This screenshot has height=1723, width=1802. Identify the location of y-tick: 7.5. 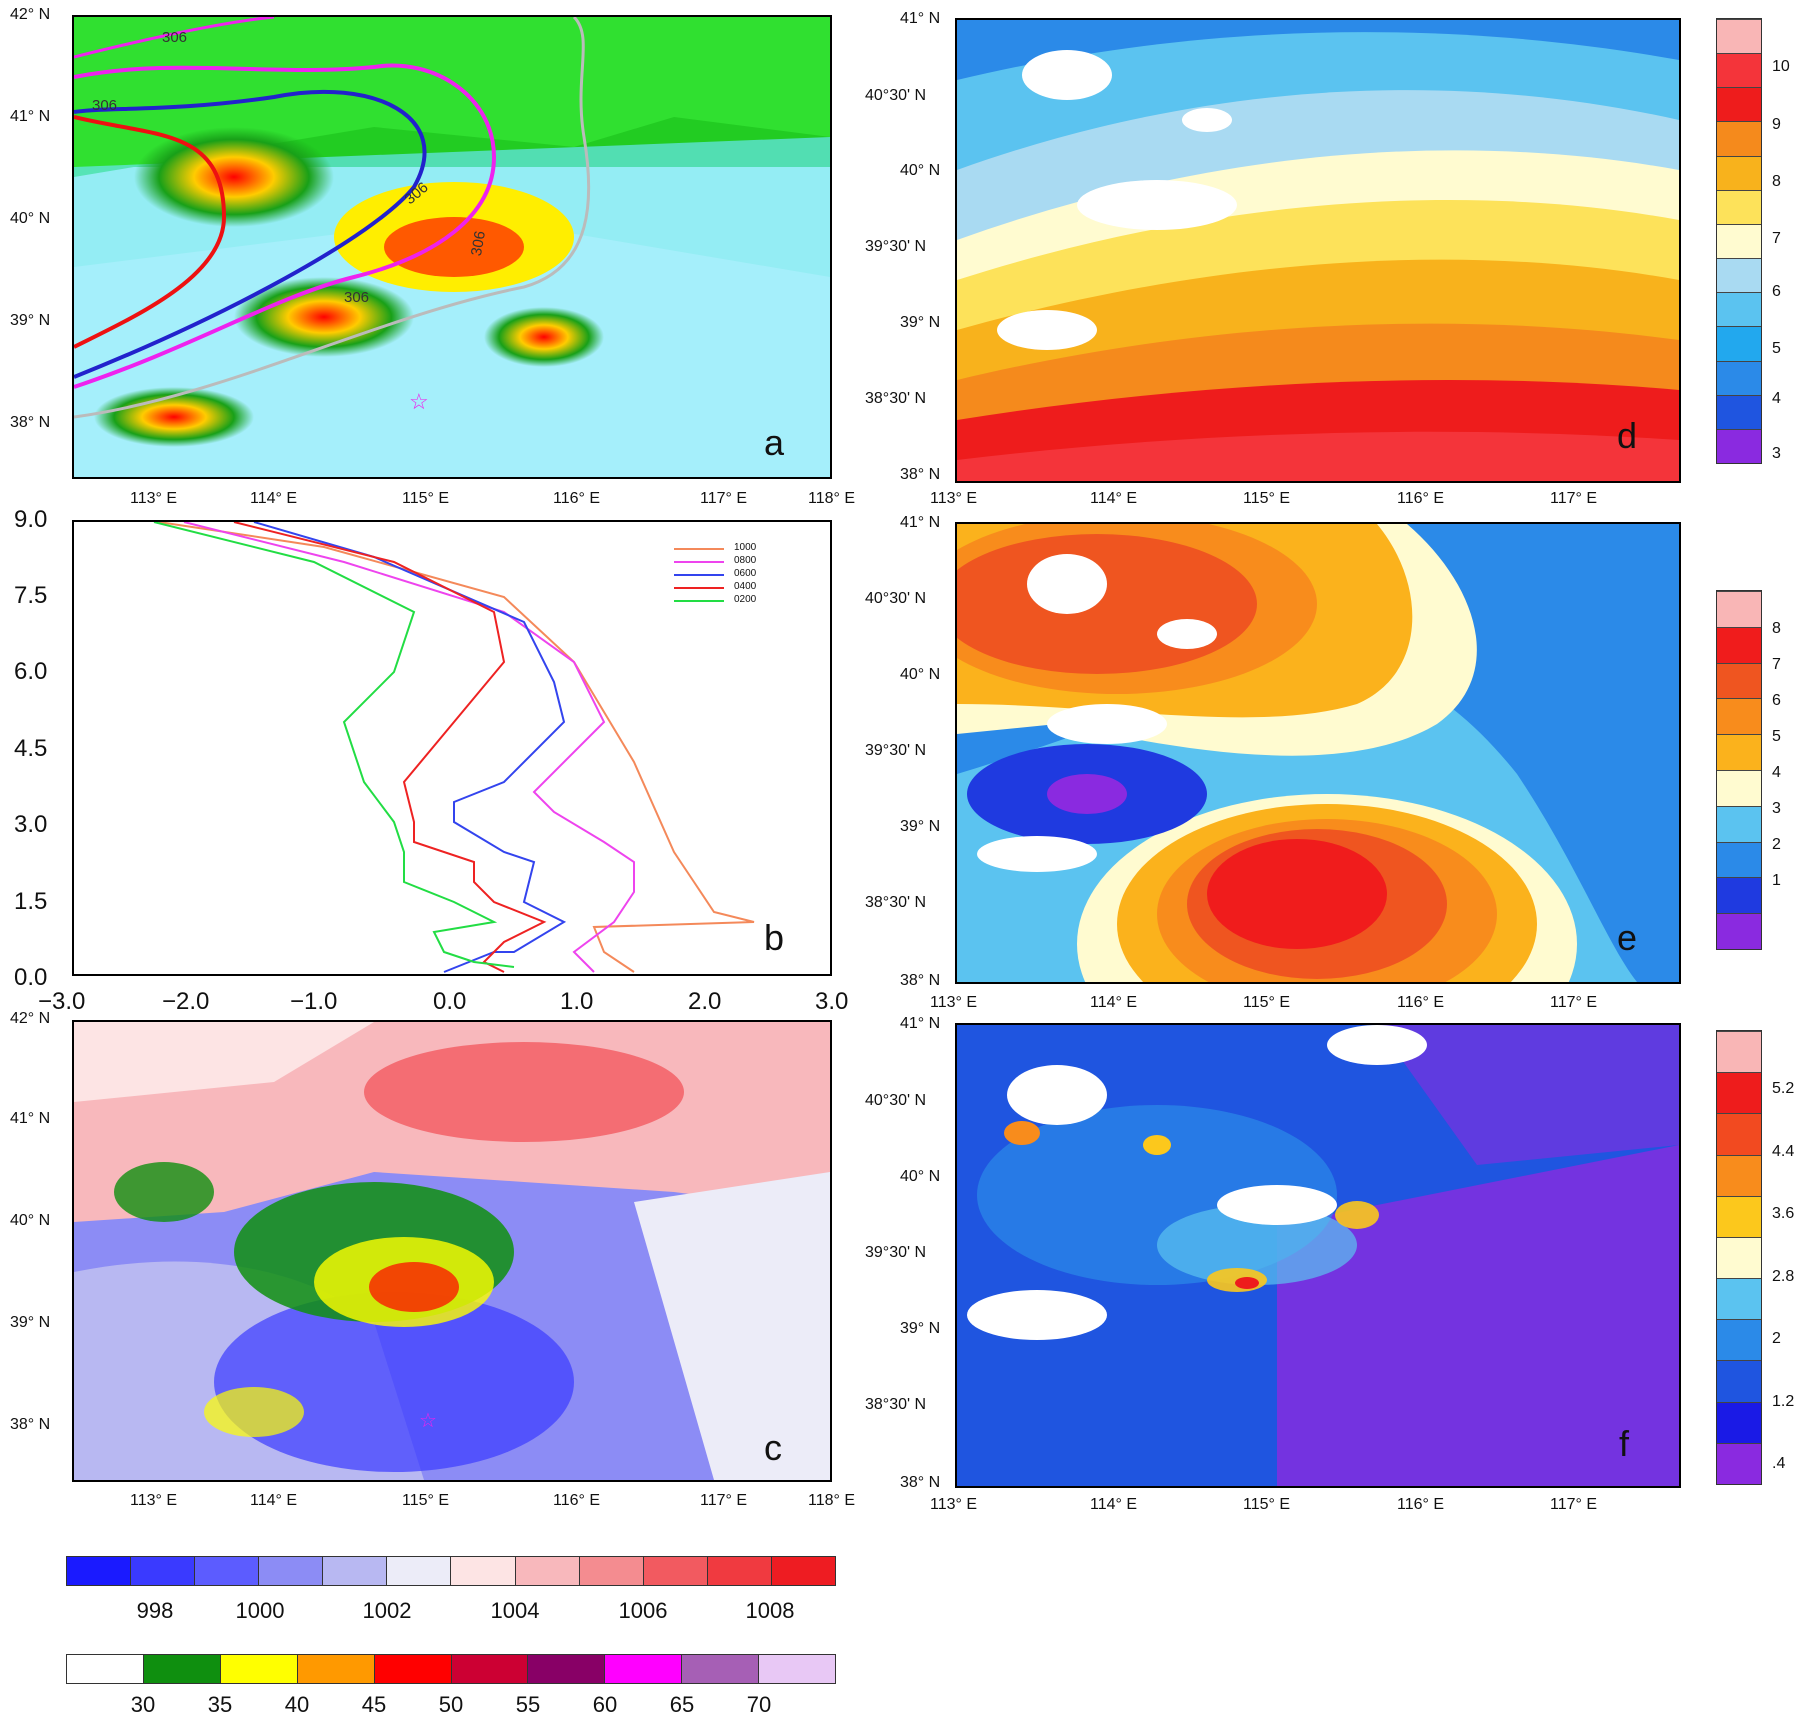
(31, 595).